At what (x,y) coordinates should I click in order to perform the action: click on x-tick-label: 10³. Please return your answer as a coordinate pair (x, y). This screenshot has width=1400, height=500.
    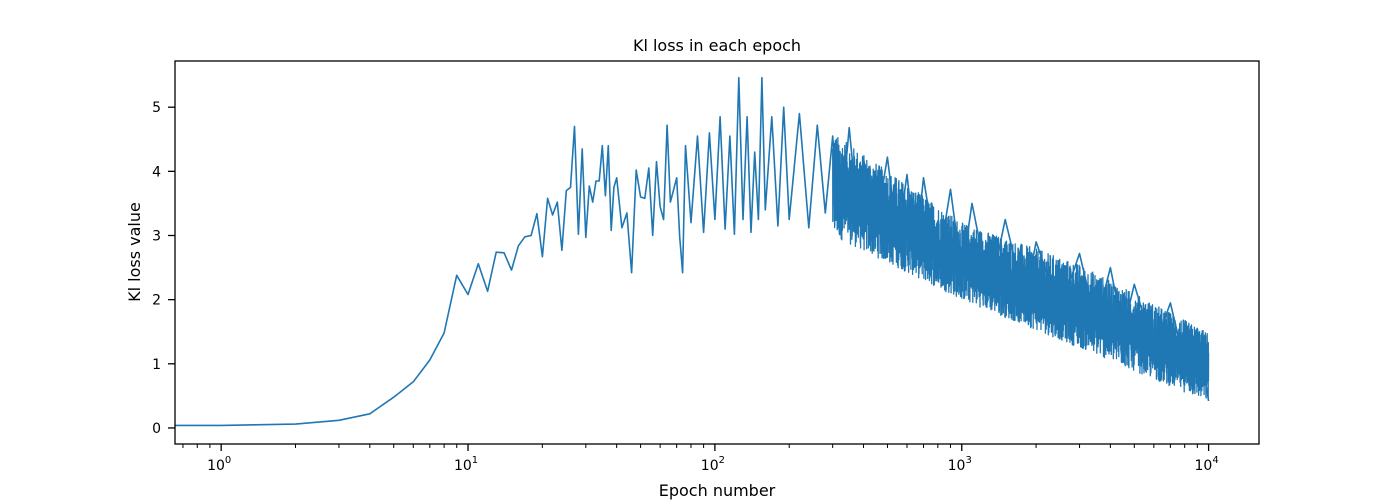
    Looking at the image, I should click on (960, 464).